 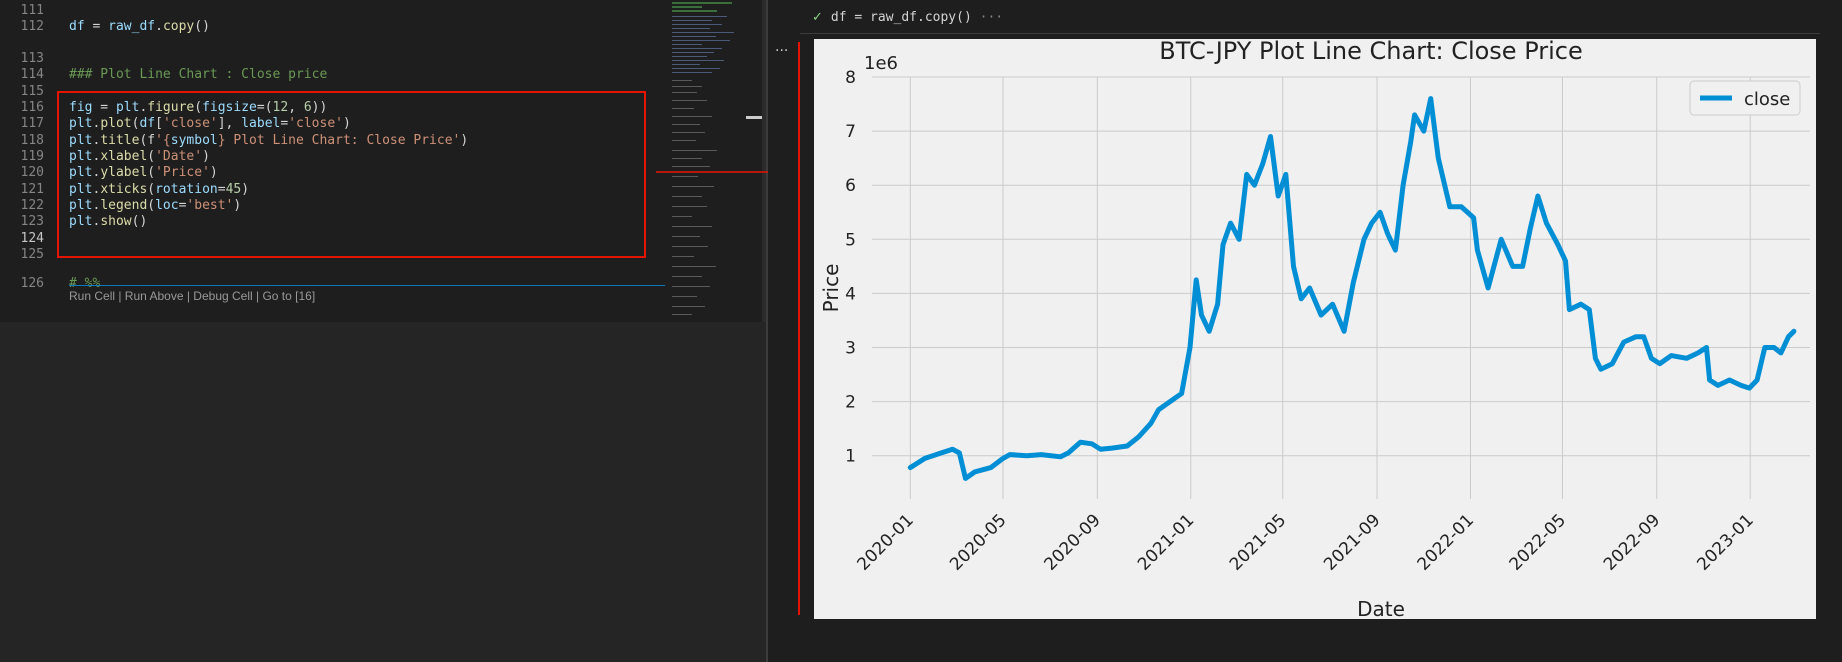 What do you see at coordinates (850, 78) in the screenshot?
I see `y-tick-label: 8` at bounding box center [850, 78].